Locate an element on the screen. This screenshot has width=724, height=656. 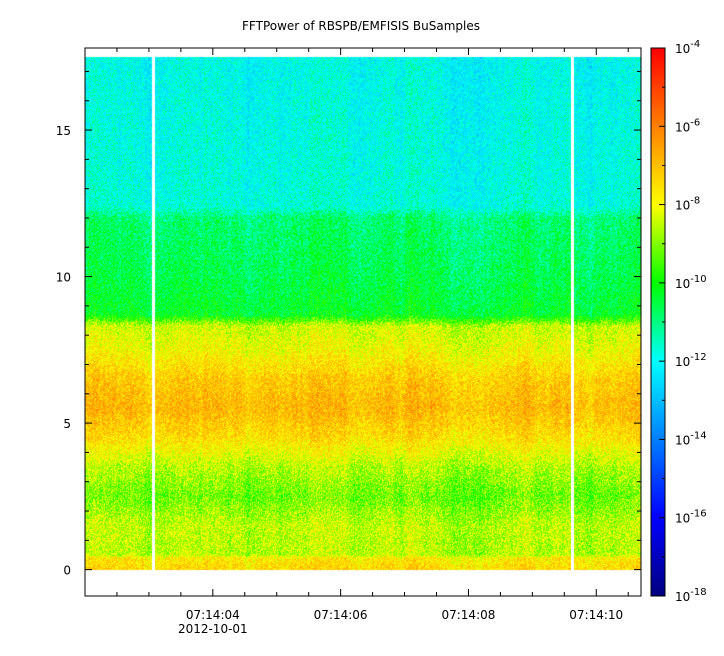
colorbar-tick-label: 10⁻¹² is located at coordinates (691, 360).